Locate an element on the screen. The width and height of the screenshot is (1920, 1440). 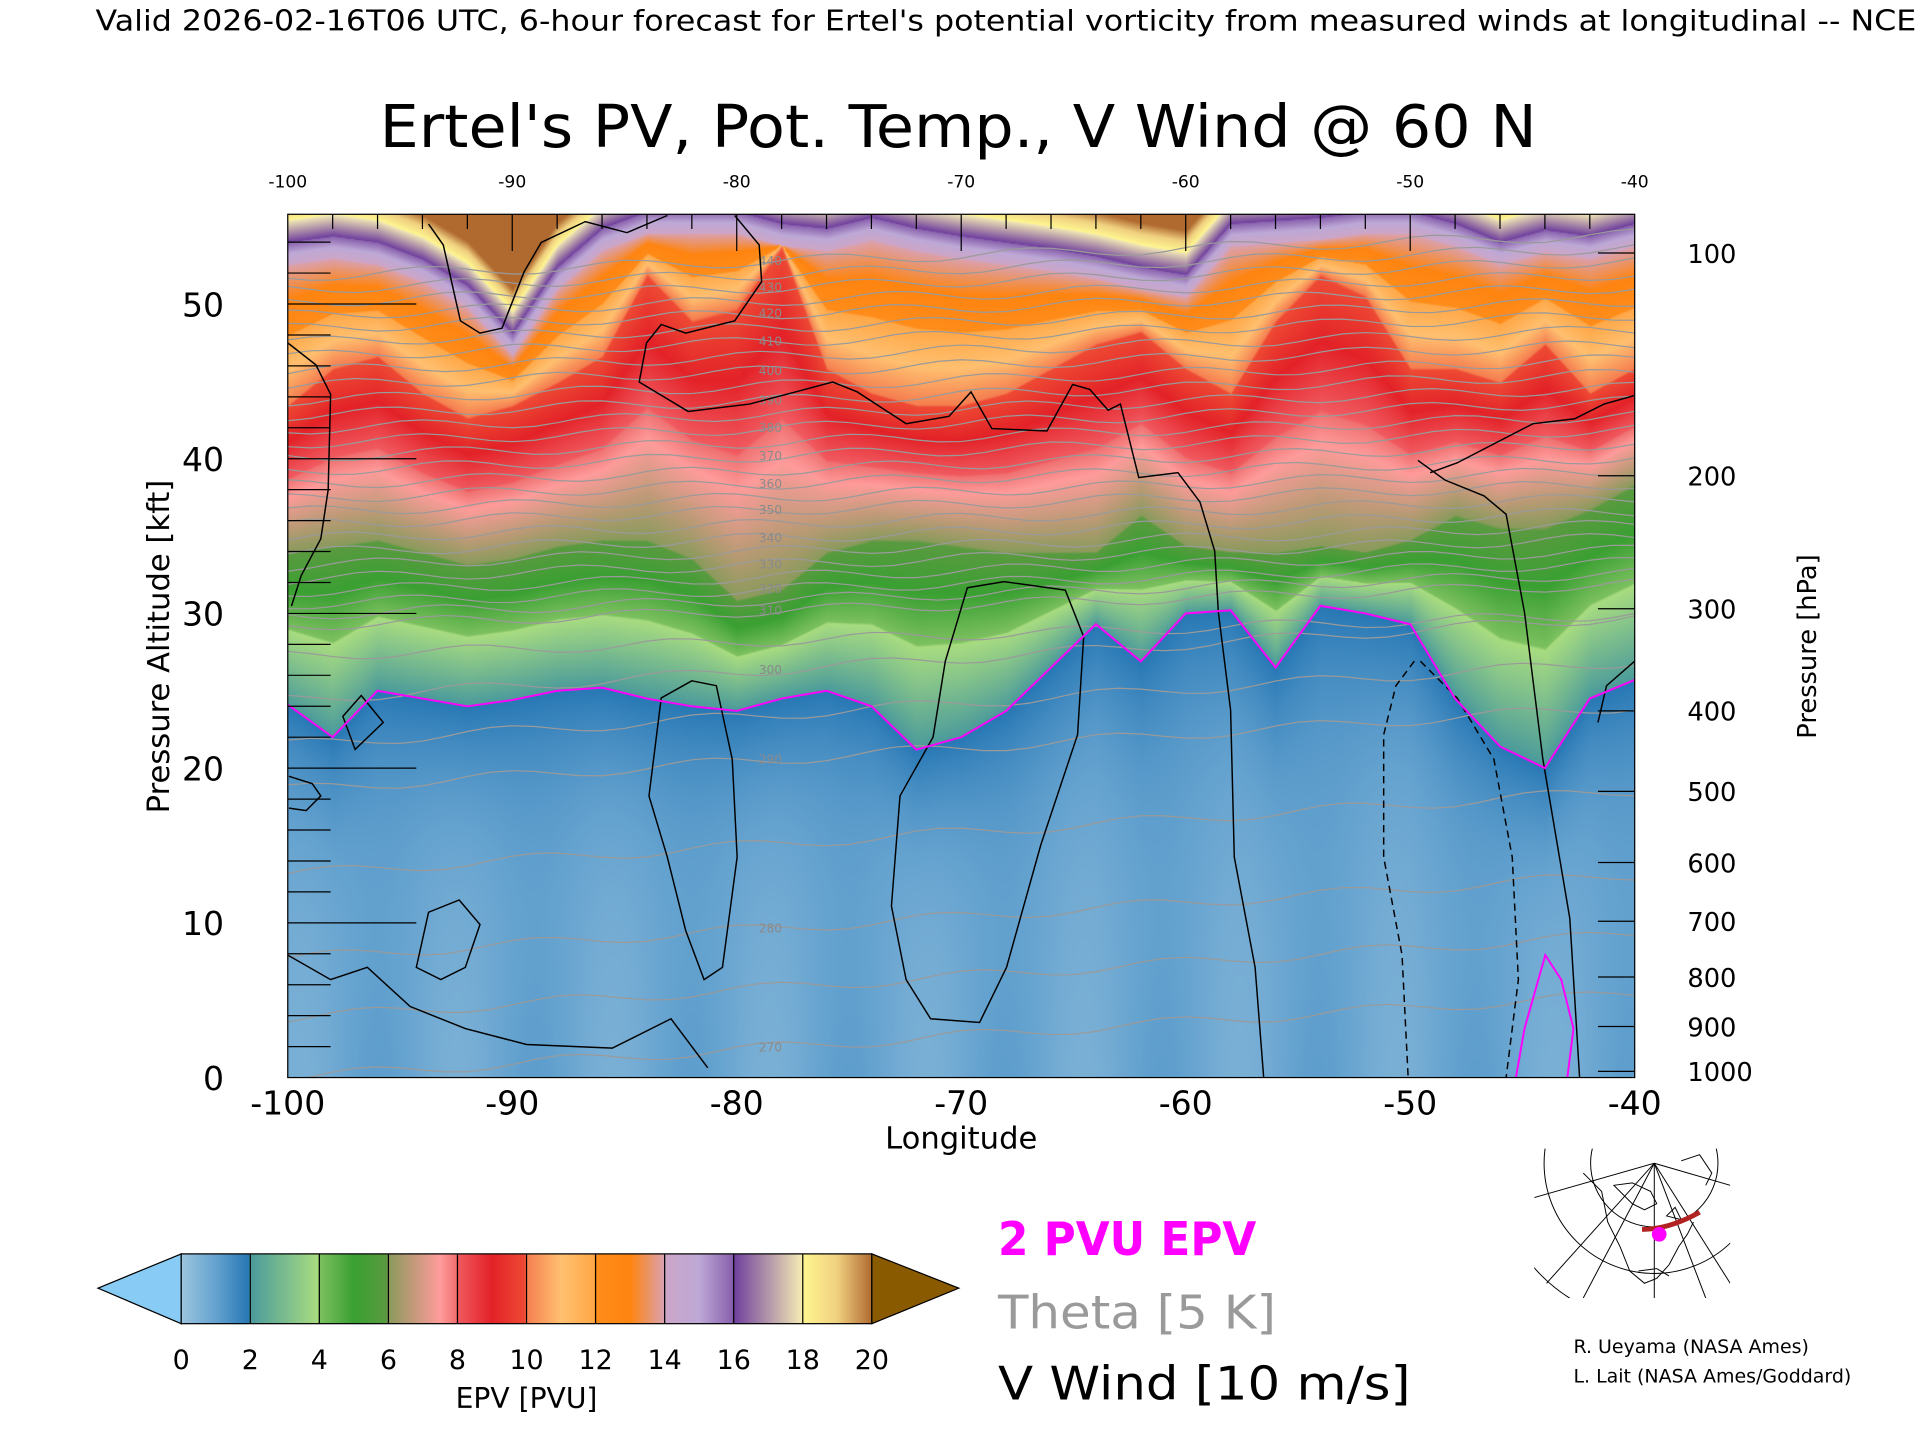
y-axis-title: Pressure Altitude [kft] is located at coordinates (159, 647).